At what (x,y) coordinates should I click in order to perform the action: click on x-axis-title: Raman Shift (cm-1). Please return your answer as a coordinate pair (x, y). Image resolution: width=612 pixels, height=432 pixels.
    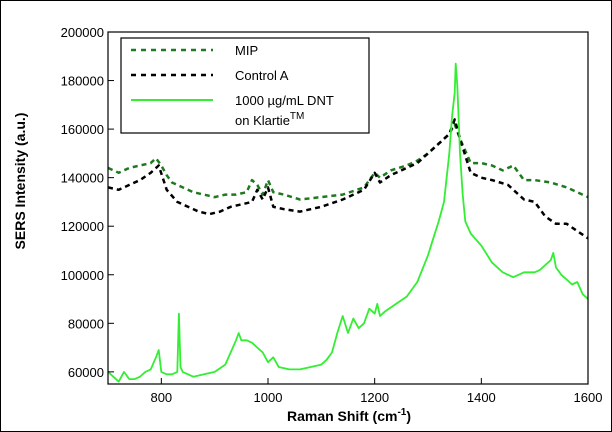
    Looking at the image, I should click on (349, 415).